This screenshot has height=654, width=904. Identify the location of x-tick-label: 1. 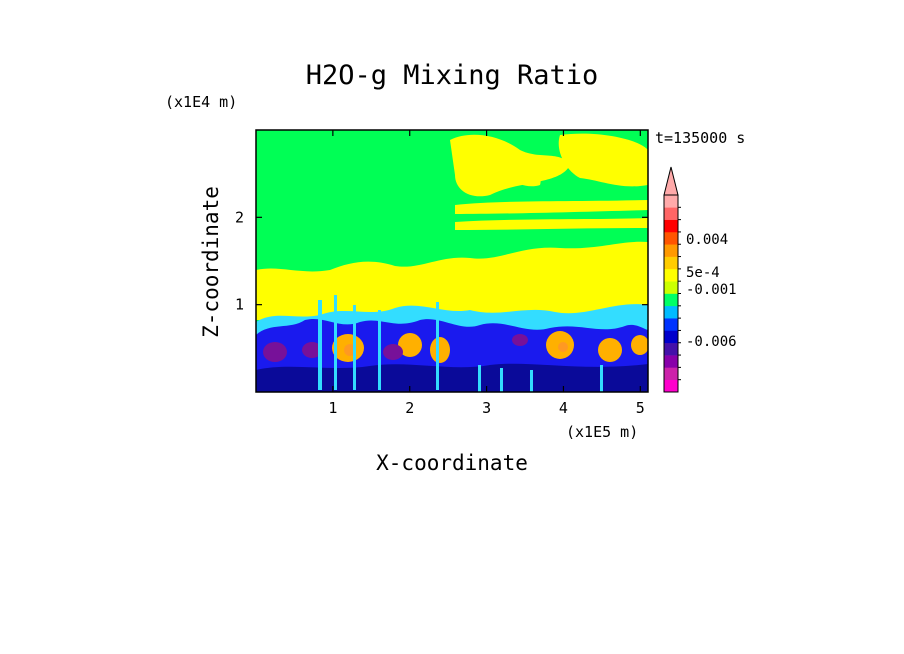
(332, 408).